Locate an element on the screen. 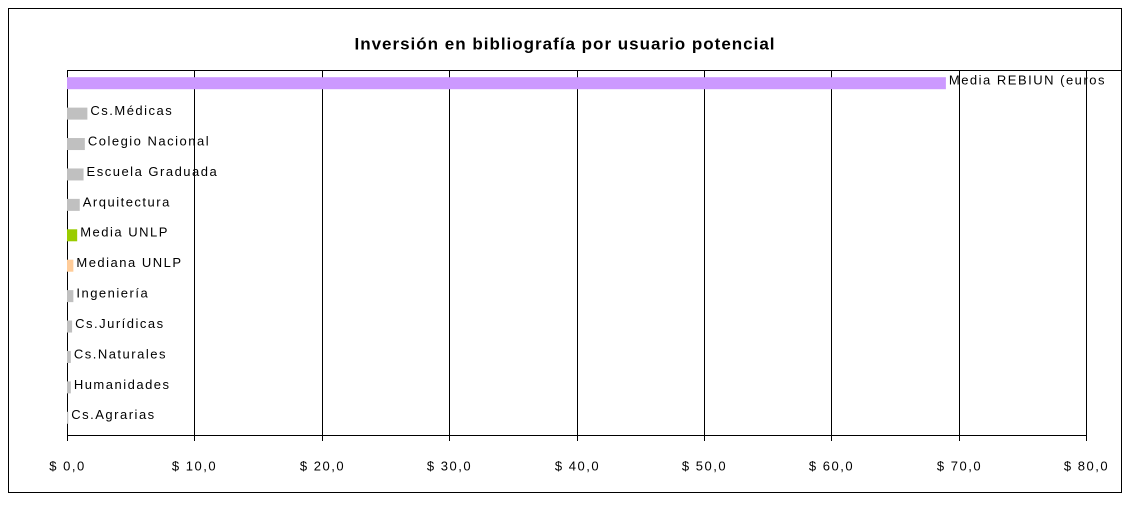 This screenshot has height=506, width=1130. x-tick-label: $ 30,0 is located at coordinates (449, 465).